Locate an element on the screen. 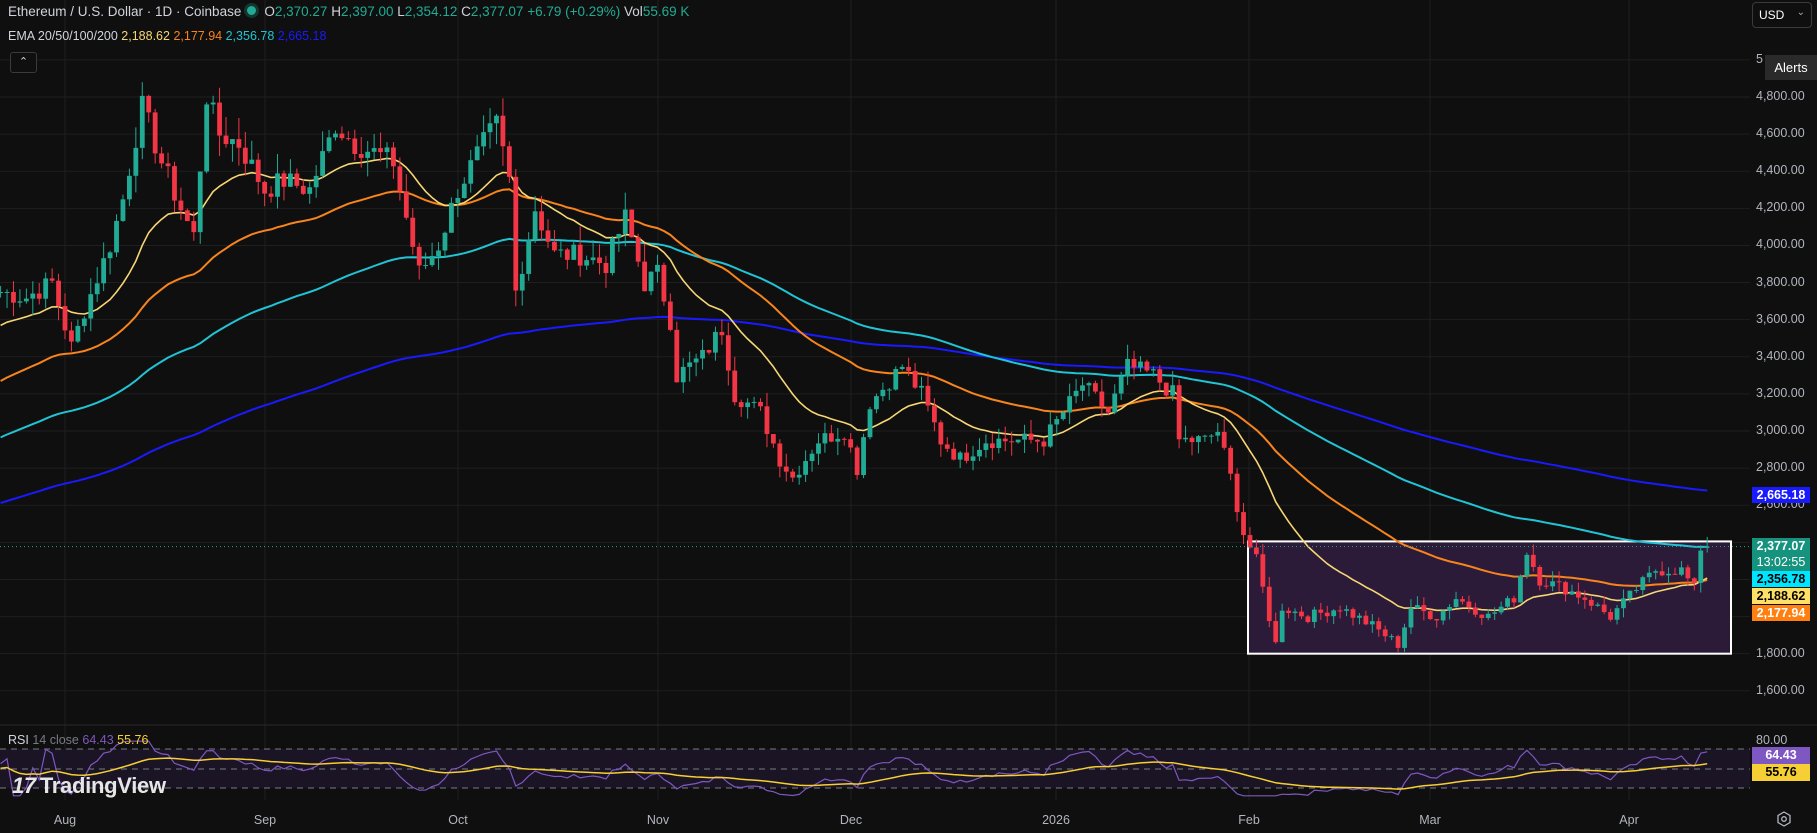 The height and width of the screenshot is (833, 1817). time-tick: Mar is located at coordinates (1430, 820).